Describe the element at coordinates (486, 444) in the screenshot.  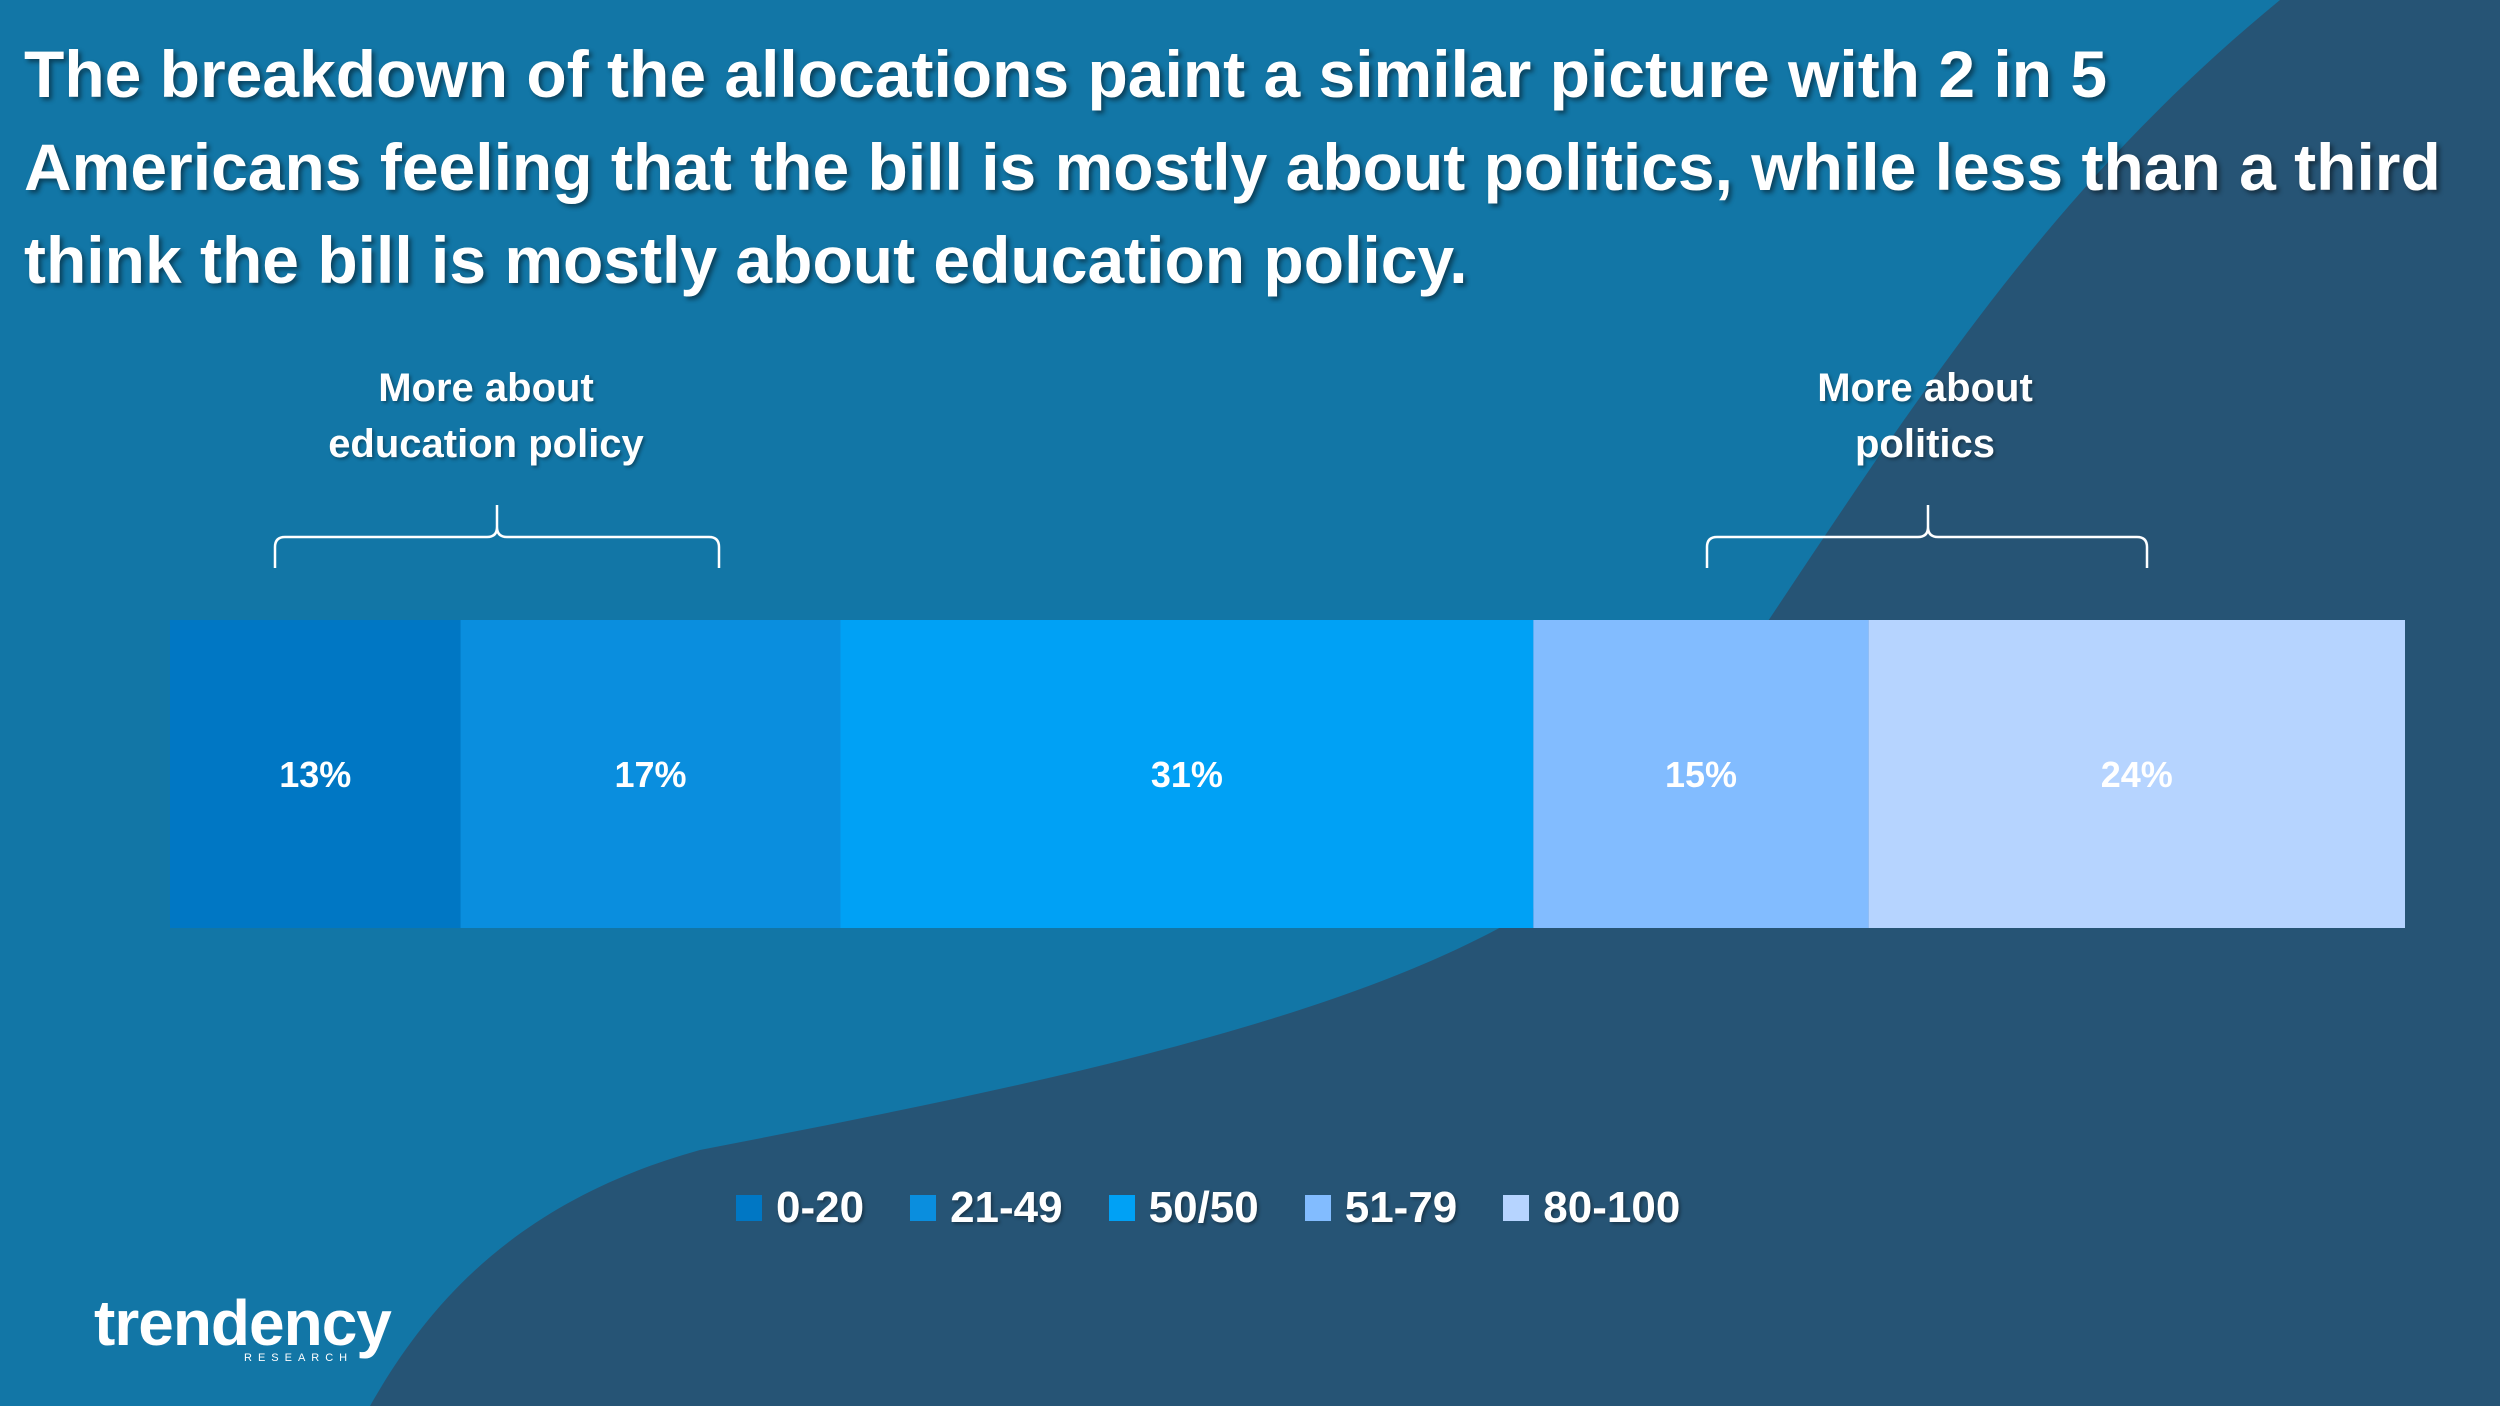
I see `group-label-education-line-2: education policy` at that location.